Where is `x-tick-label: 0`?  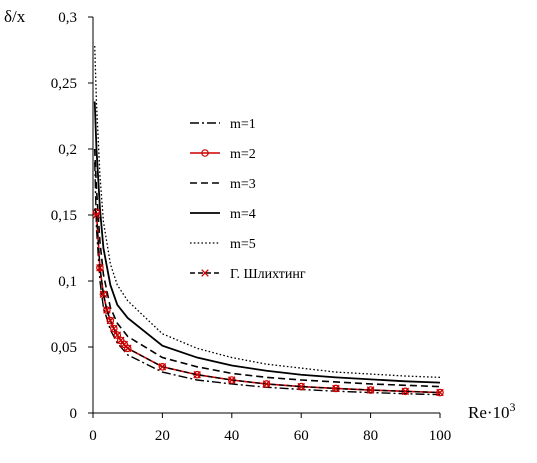
x-tick-label: 0 is located at coordinates (93, 436).